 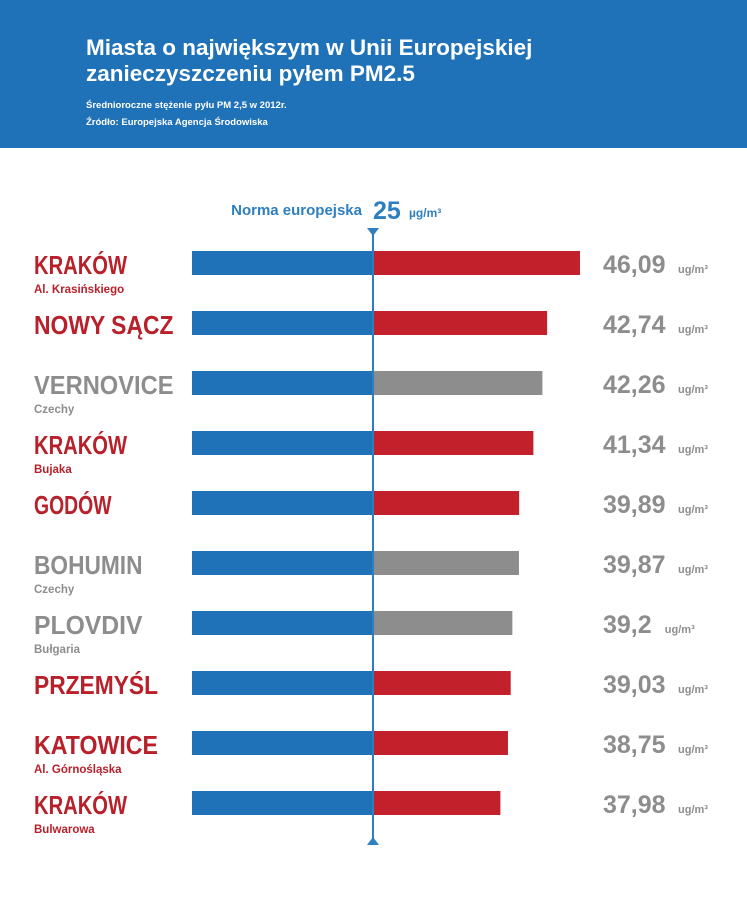 What do you see at coordinates (64, 830) in the screenshot?
I see `row-sublabel: Bulwarowa` at bounding box center [64, 830].